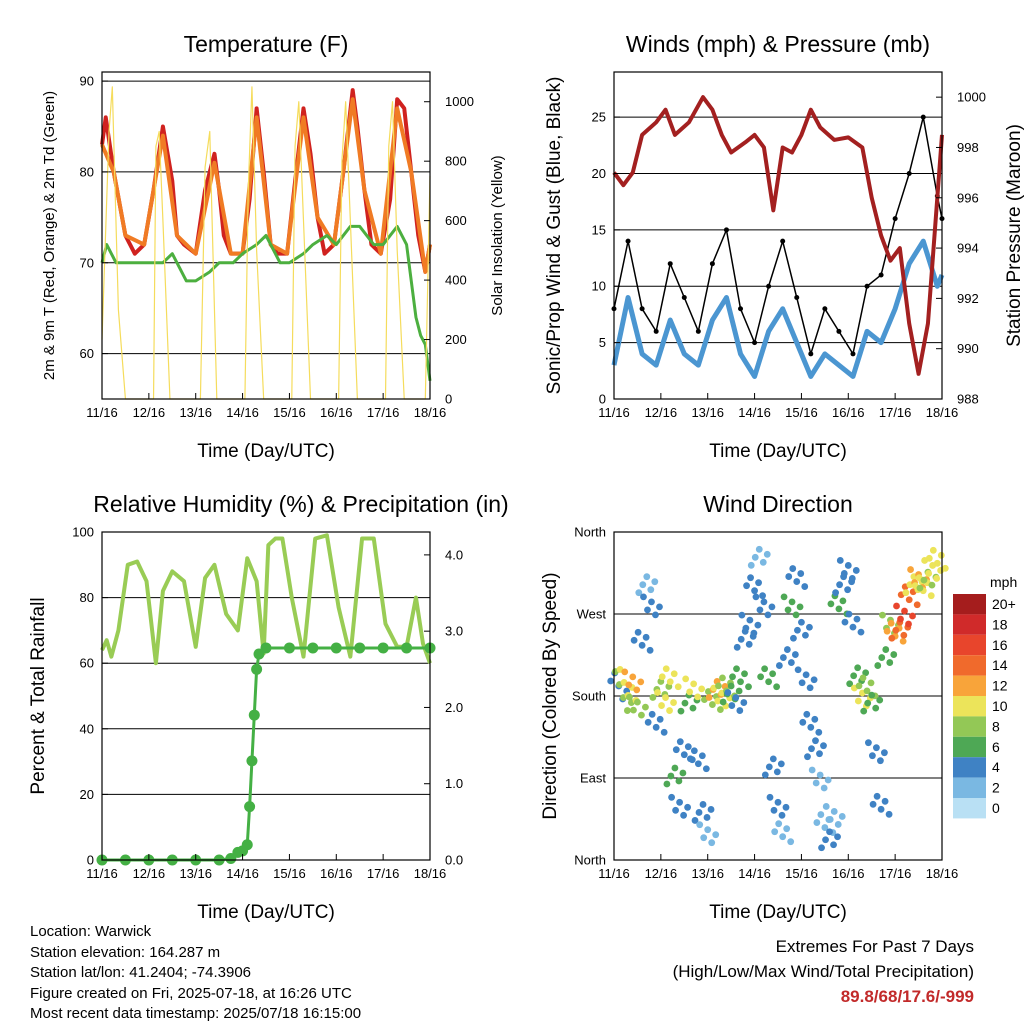 The width and height of the screenshot is (1024, 1025). Describe the element at coordinates (778, 235) in the screenshot. I see `series-station-pressure` at that location.